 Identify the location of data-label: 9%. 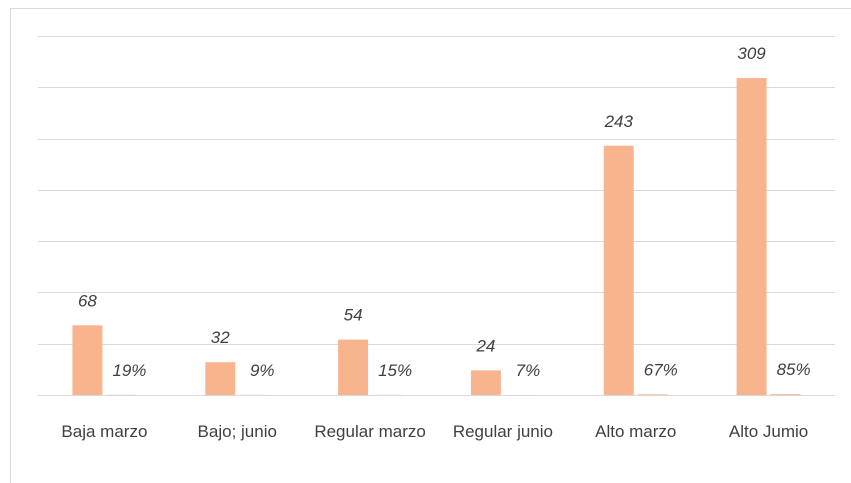
(262, 370).